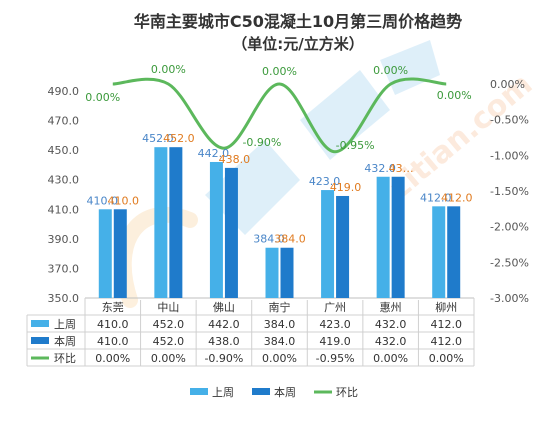 The height and width of the screenshot is (421, 546). Describe the element at coordinates (509, 262) in the screenshot. I see `y-right-tick-label: -2.50%` at that location.